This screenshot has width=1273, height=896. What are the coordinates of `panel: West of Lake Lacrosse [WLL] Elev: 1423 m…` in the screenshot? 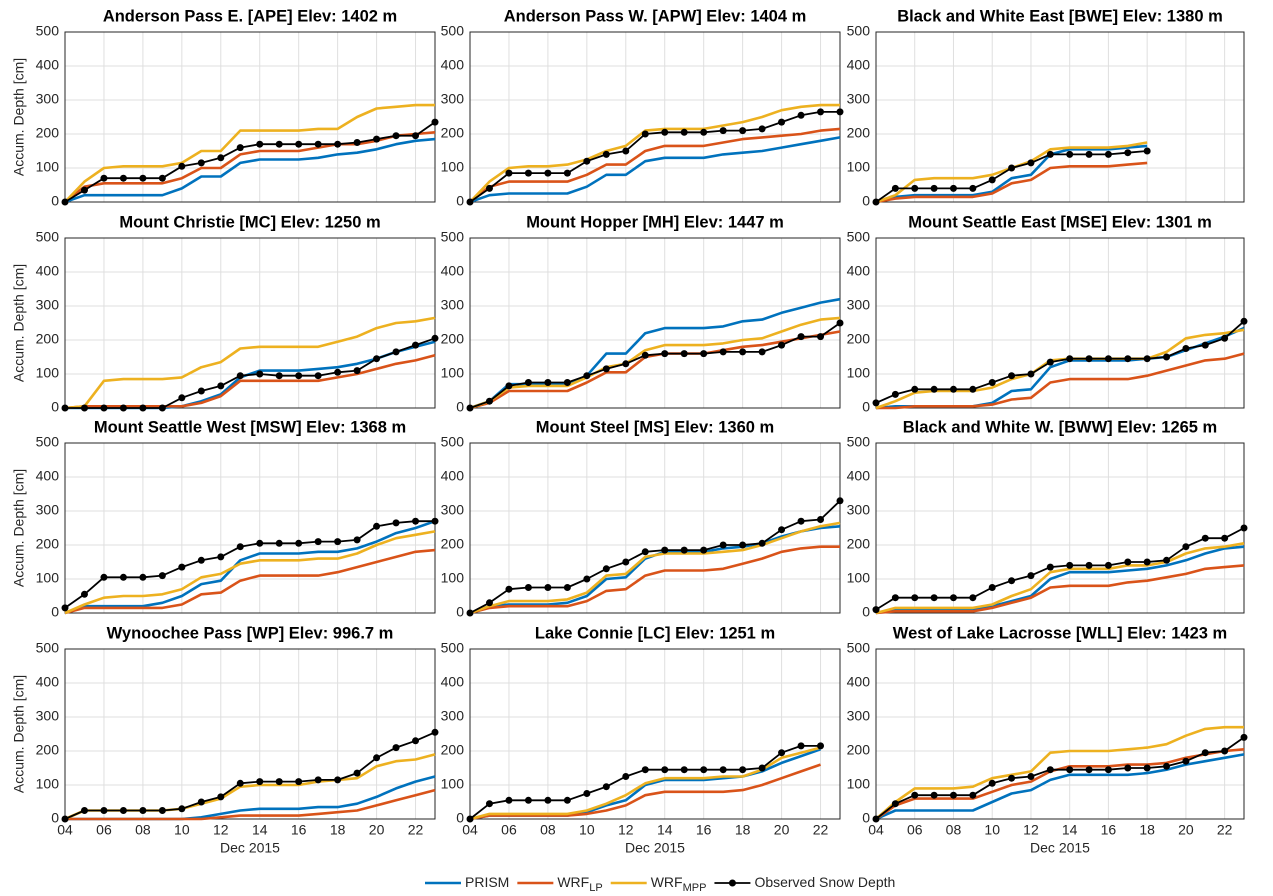 It's located at (1047, 740).